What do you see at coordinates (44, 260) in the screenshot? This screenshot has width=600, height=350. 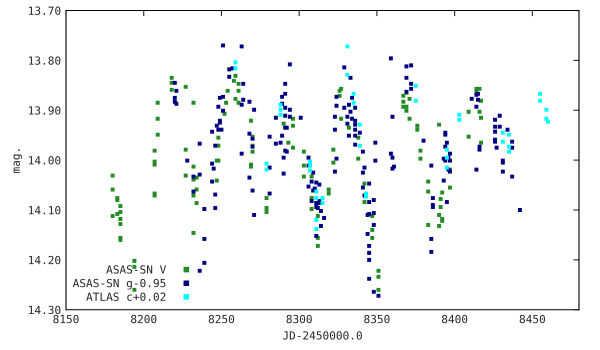 I see `y-tick-label: 14.20` at bounding box center [44, 260].